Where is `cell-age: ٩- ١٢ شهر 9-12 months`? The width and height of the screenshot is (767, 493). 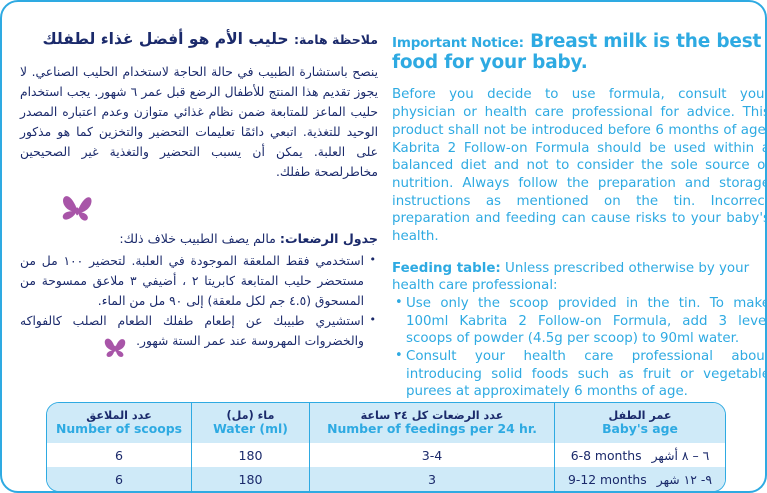
cell-age: ٩- ١٢ شهر 9-12 months is located at coordinates (640, 479).